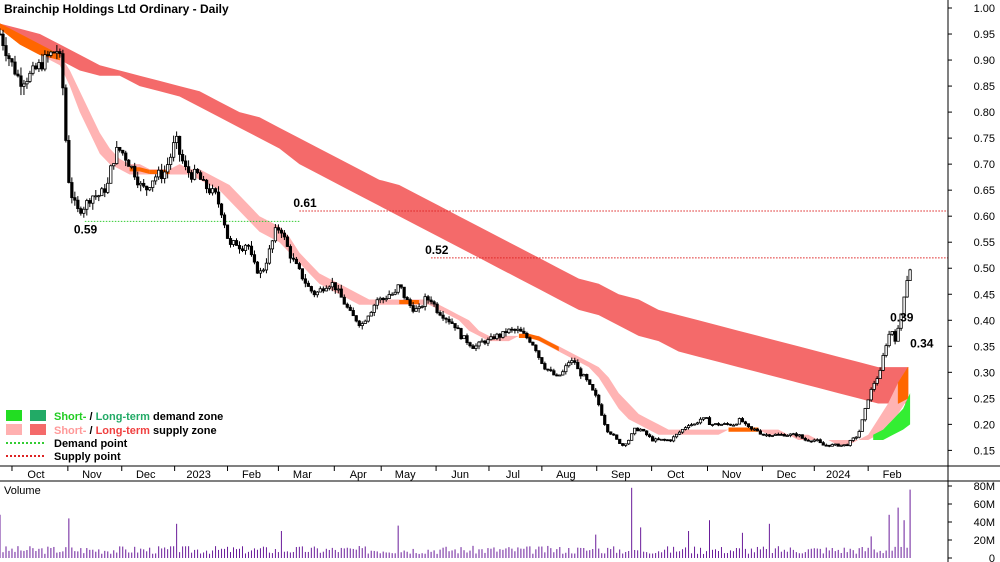 The width and height of the screenshot is (1000, 562). What do you see at coordinates (984, 487) in the screenshot?
I see `volume-tick-label: 80M` at bounding box center [984, 487].